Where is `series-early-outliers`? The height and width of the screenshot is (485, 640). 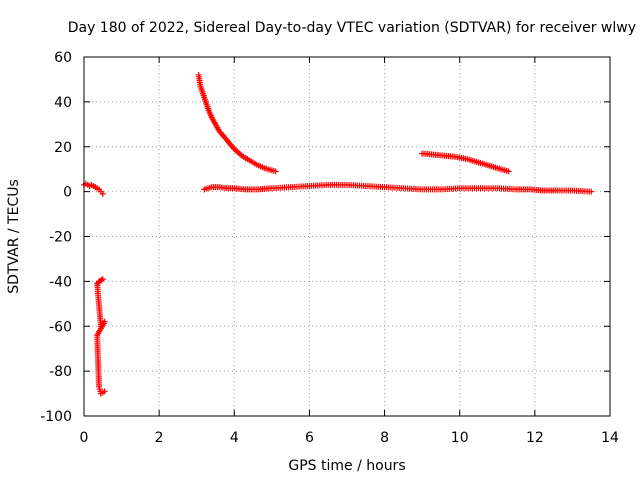 series-early-outliers is located at coordinates (101, 336).